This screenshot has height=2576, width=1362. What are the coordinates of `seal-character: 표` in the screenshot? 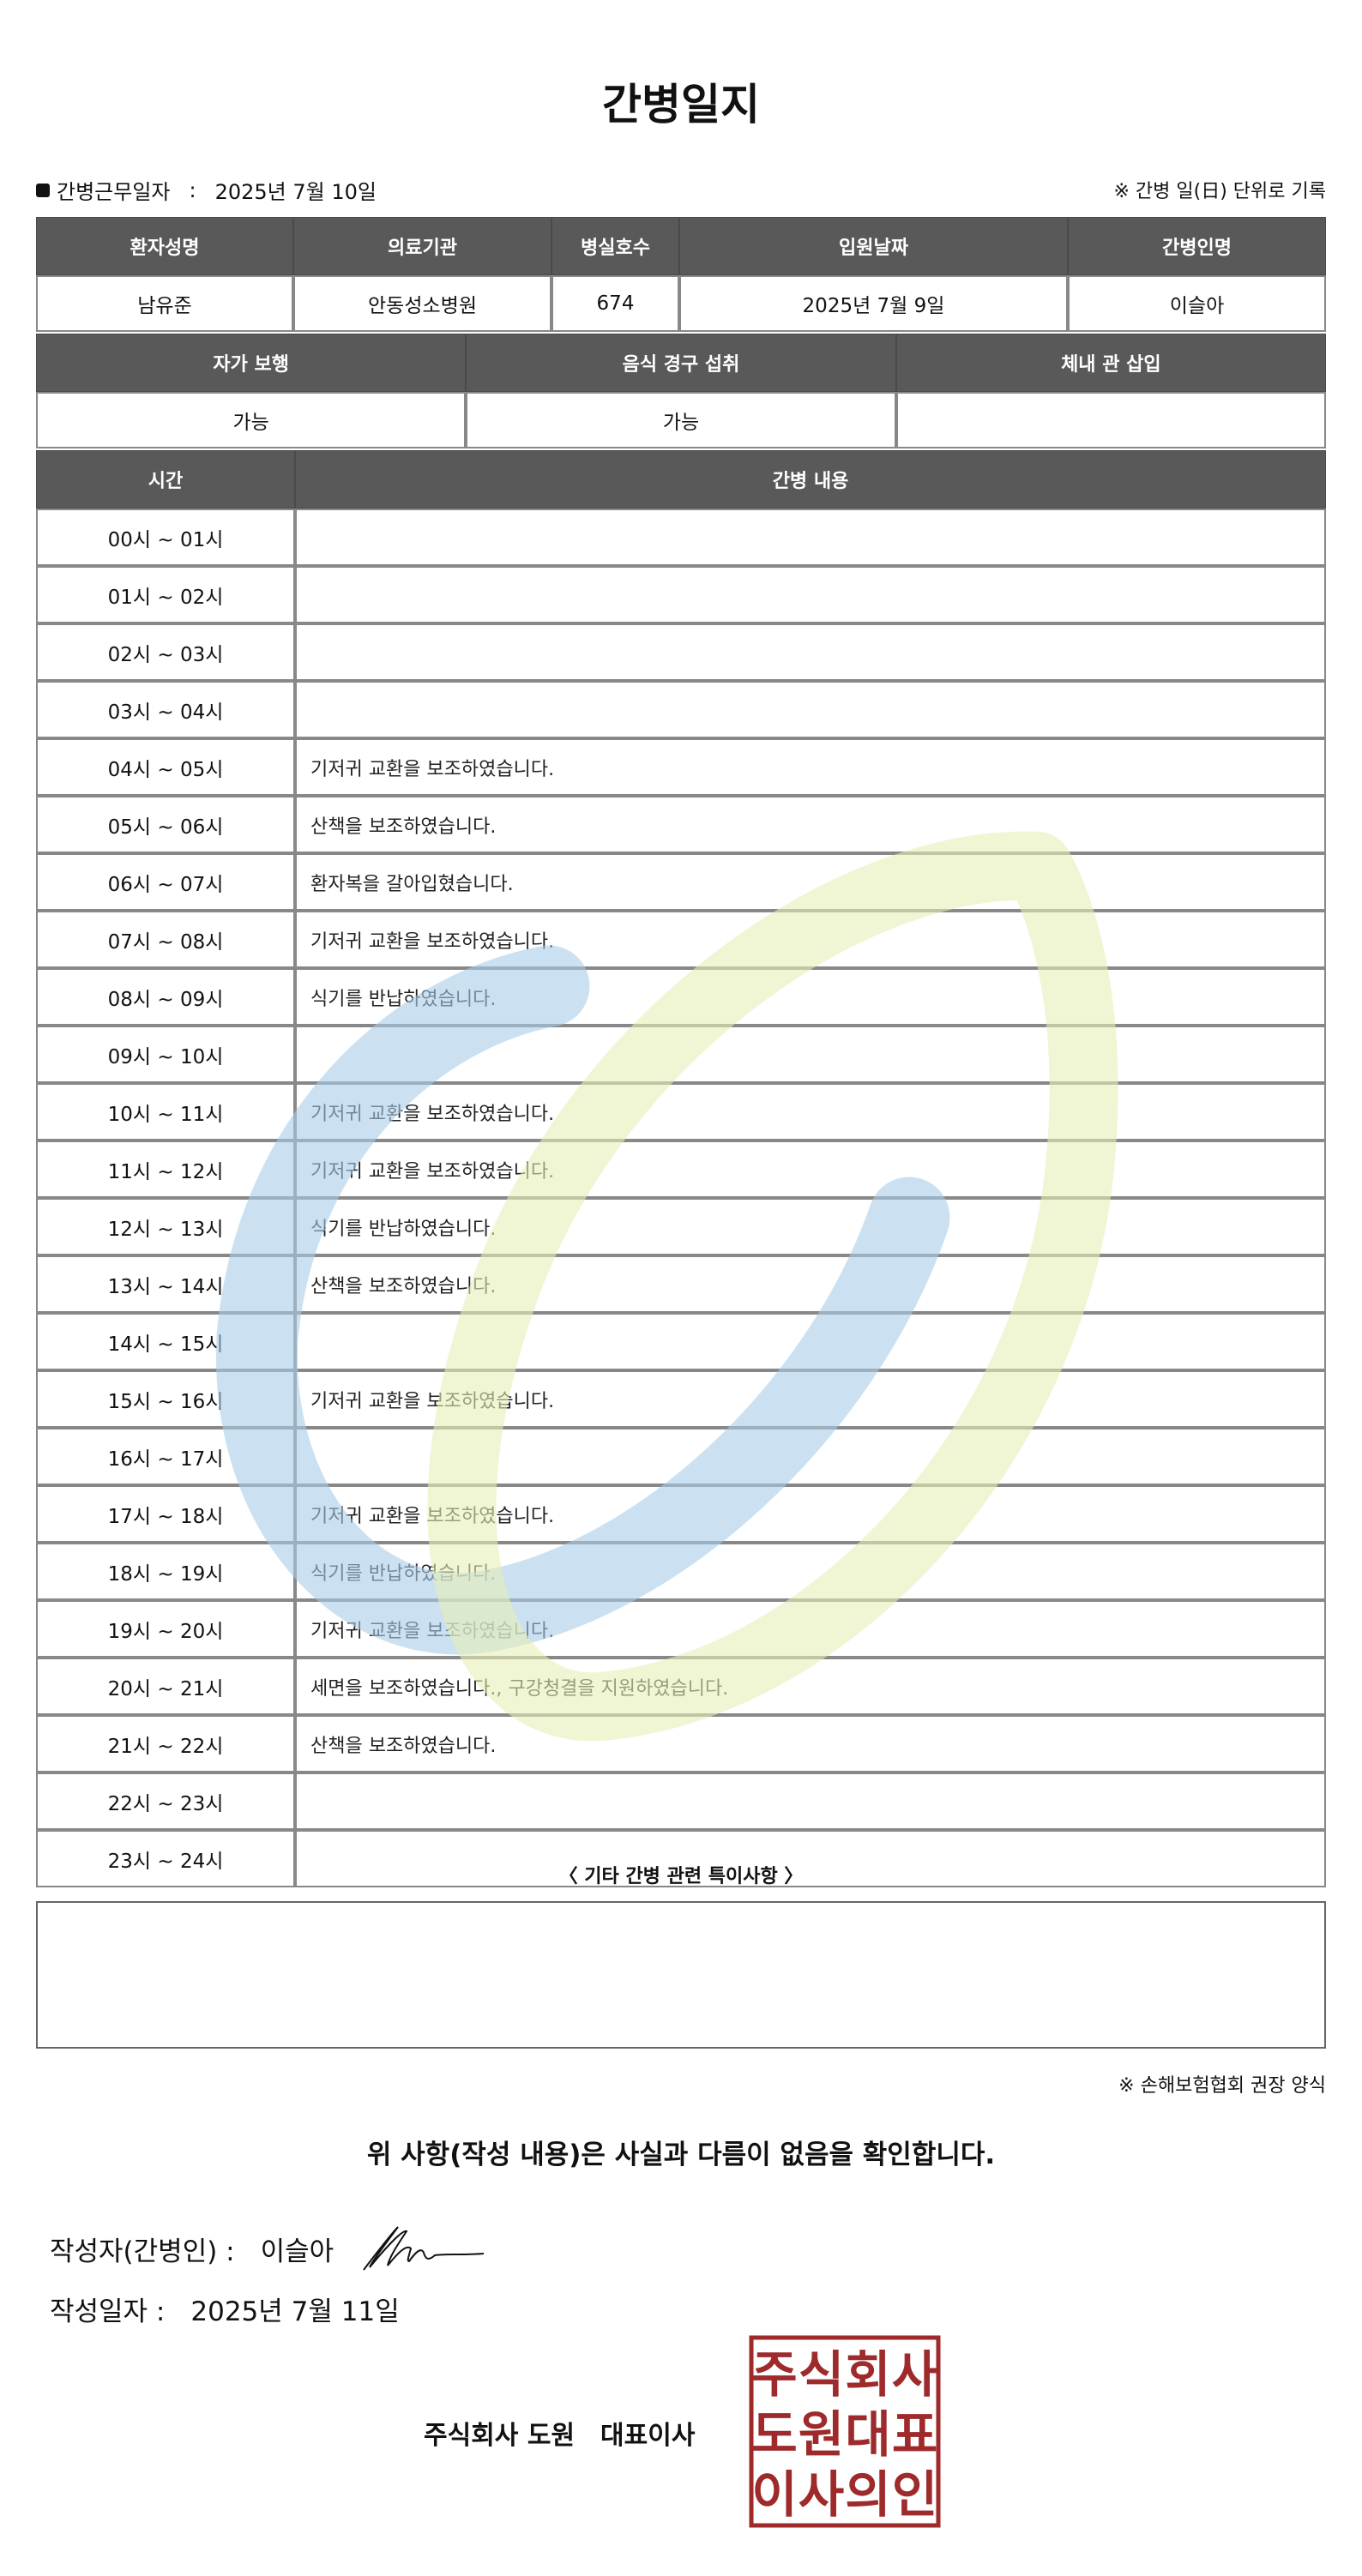 It's located at (914, 2434).